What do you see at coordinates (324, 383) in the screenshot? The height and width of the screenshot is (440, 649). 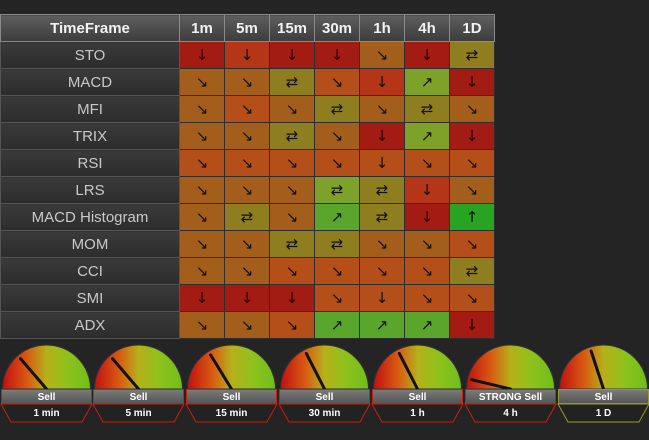 I see `signal-gauge: Sell 30 min` at bounding box center [324, 383].